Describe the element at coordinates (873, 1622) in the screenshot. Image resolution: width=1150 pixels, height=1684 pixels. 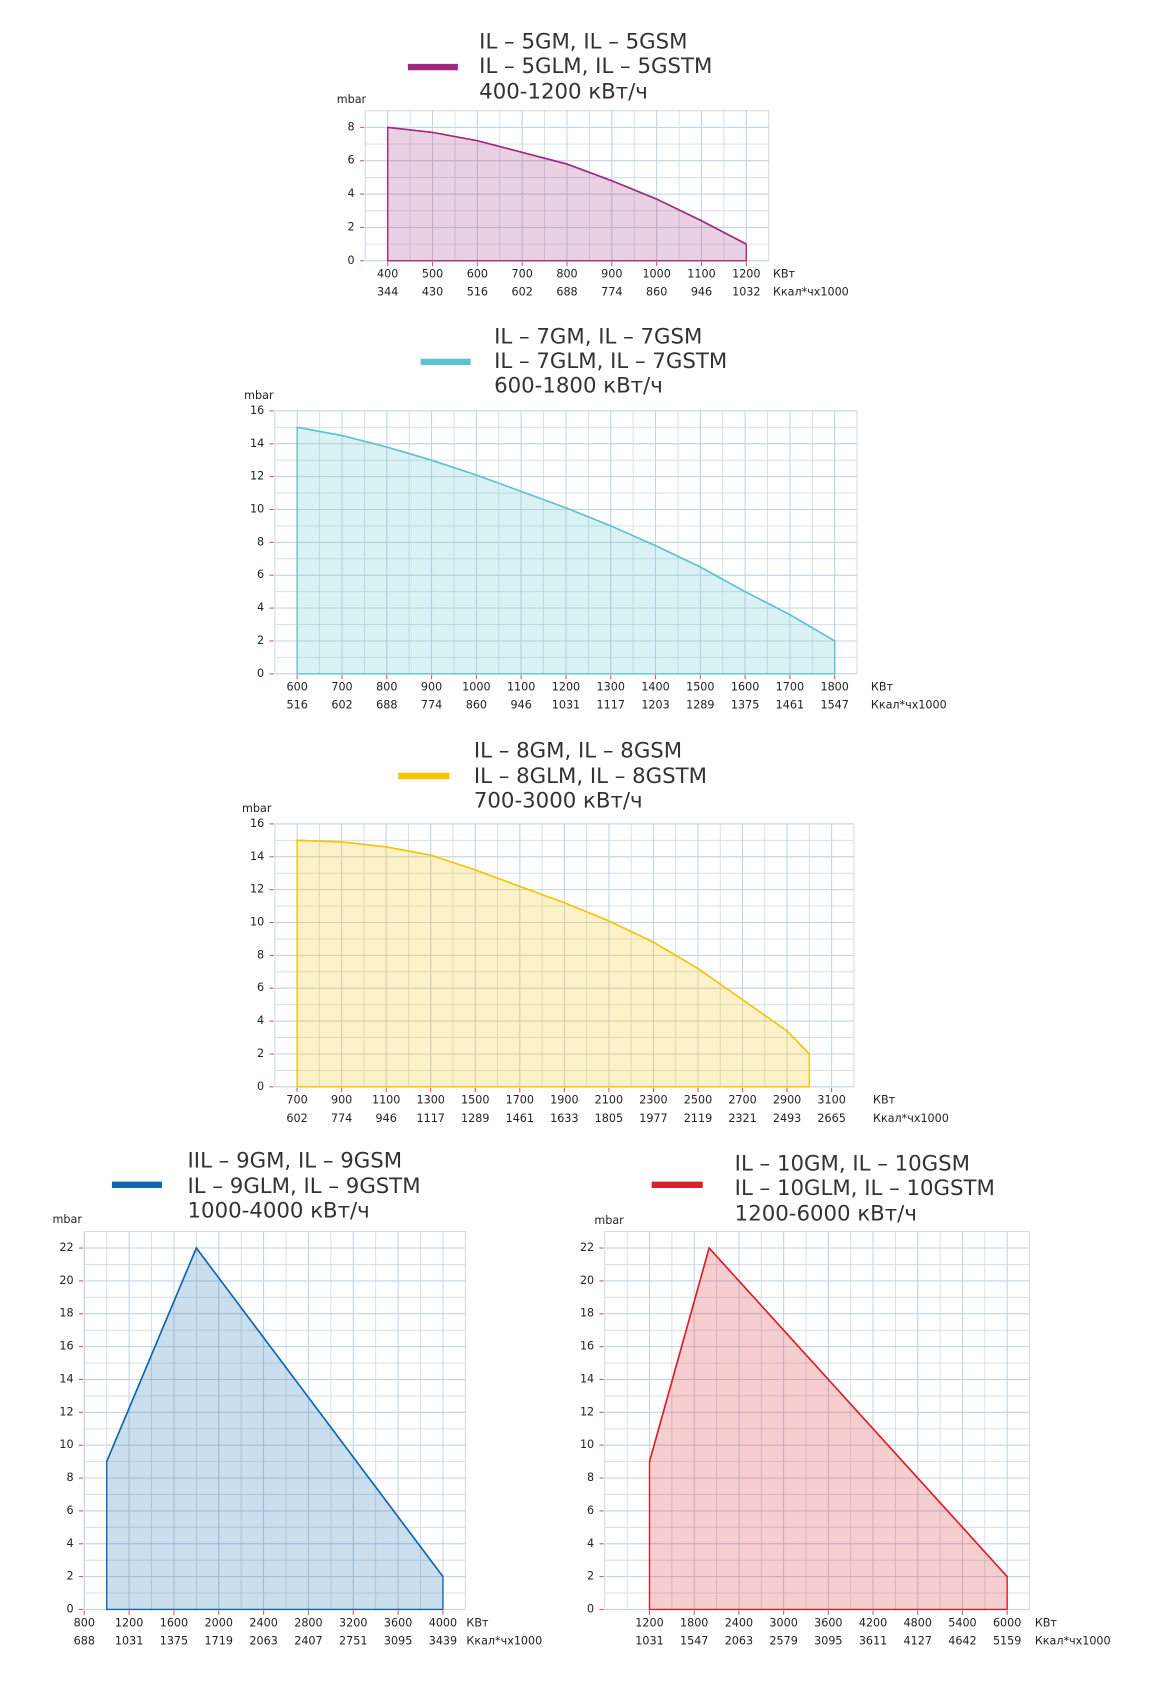
I see `x-tick-label: 4200` at that location.